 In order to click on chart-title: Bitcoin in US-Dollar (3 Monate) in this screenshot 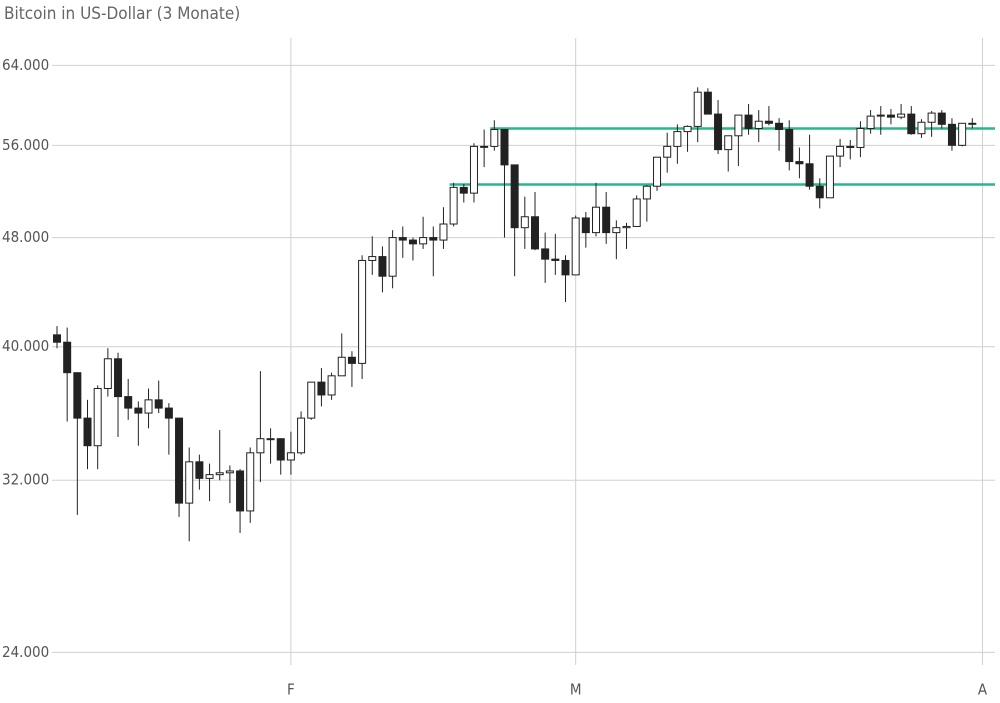, I will do `click(122, 14)`.